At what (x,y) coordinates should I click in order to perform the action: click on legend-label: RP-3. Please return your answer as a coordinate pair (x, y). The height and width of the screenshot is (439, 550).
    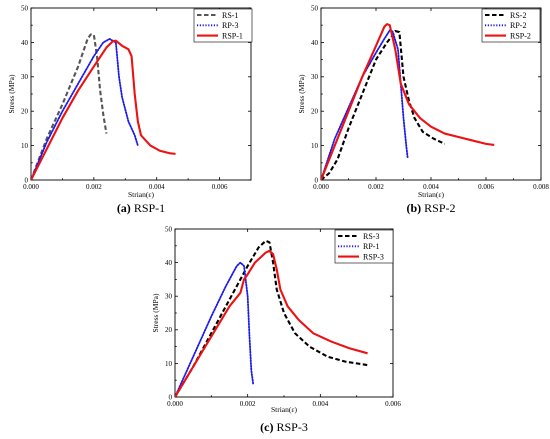
    Looking at the image, I should click on (230, 25).